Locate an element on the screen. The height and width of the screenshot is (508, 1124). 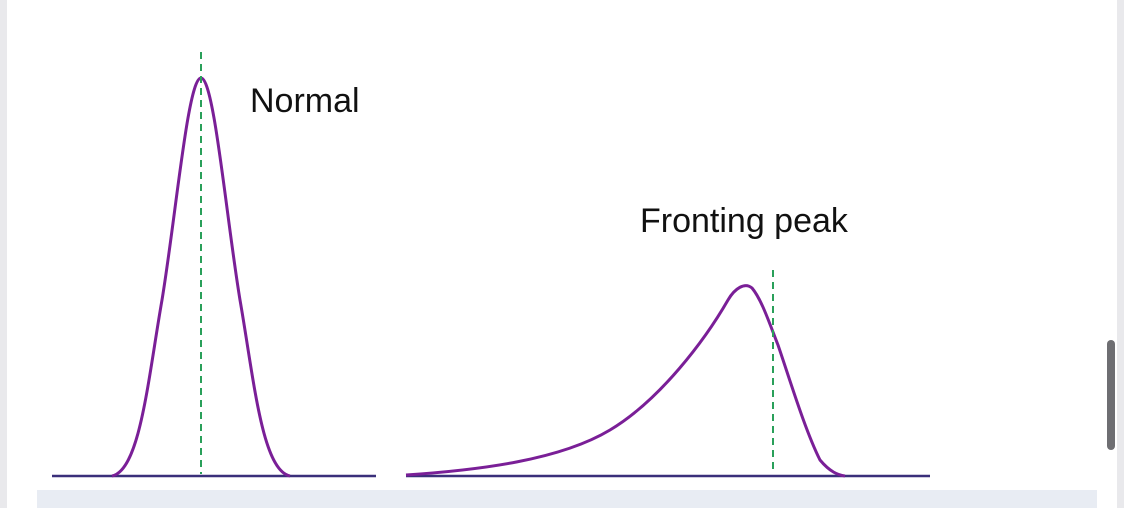
vertical-scrollbar-thumb is located at coordinates (1111, 395).